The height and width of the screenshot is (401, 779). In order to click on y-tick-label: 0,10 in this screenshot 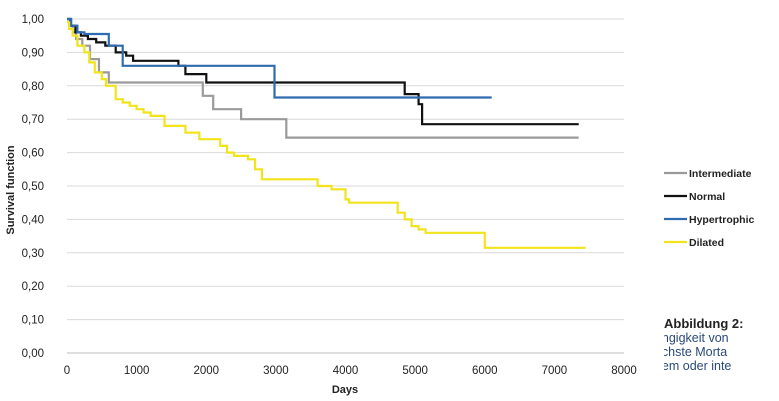, I will do `click(33, 321)`.